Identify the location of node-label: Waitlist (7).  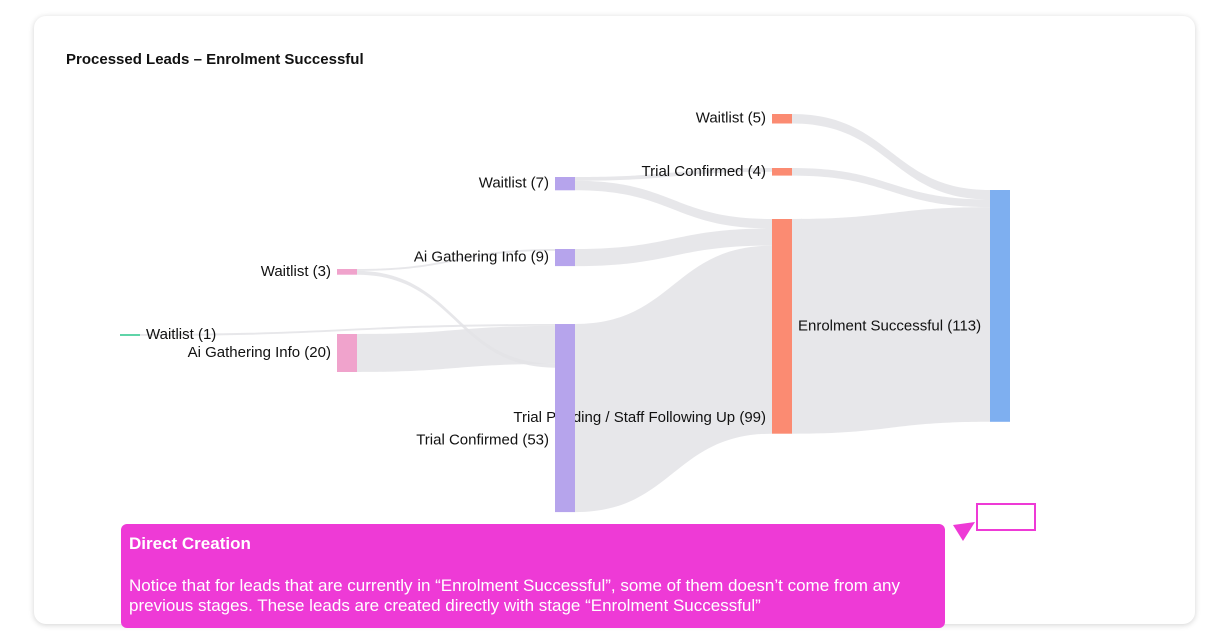
(514, 183).